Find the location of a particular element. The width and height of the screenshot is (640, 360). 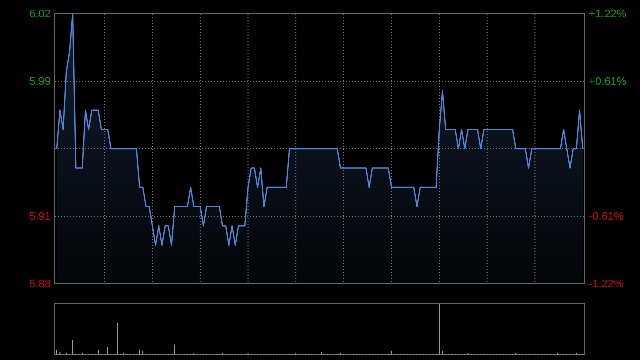

y2-tick-label: -1.22% is located at coordinates (606, 284).